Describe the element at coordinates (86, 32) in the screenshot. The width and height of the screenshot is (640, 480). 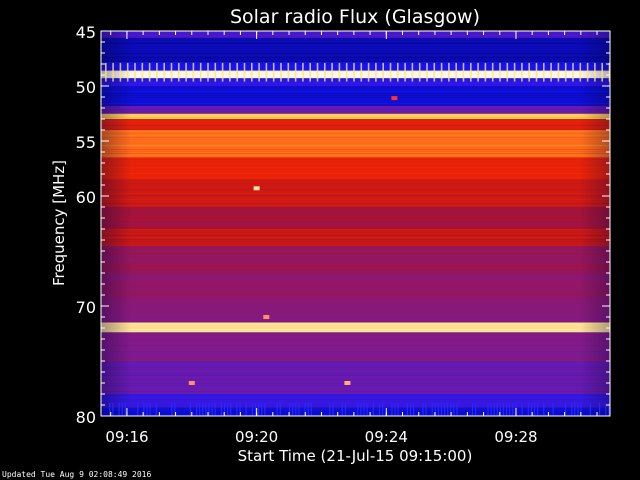
I see `y-tick-label: 45` at that location.